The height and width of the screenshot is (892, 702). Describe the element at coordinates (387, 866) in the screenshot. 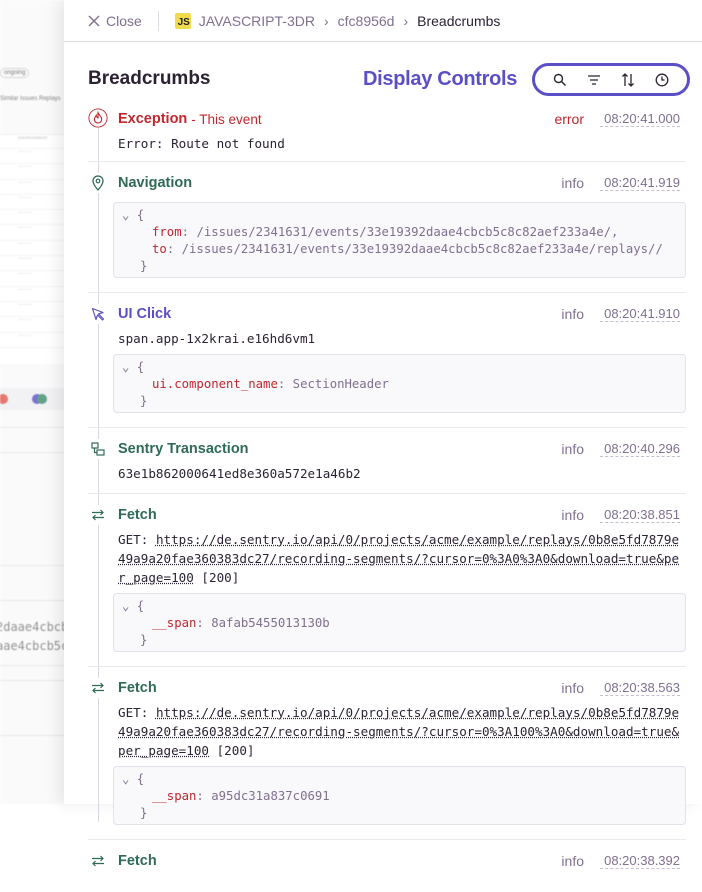

I see `breadcrumb-item: Fetch info 08:20:38.392` at that location.